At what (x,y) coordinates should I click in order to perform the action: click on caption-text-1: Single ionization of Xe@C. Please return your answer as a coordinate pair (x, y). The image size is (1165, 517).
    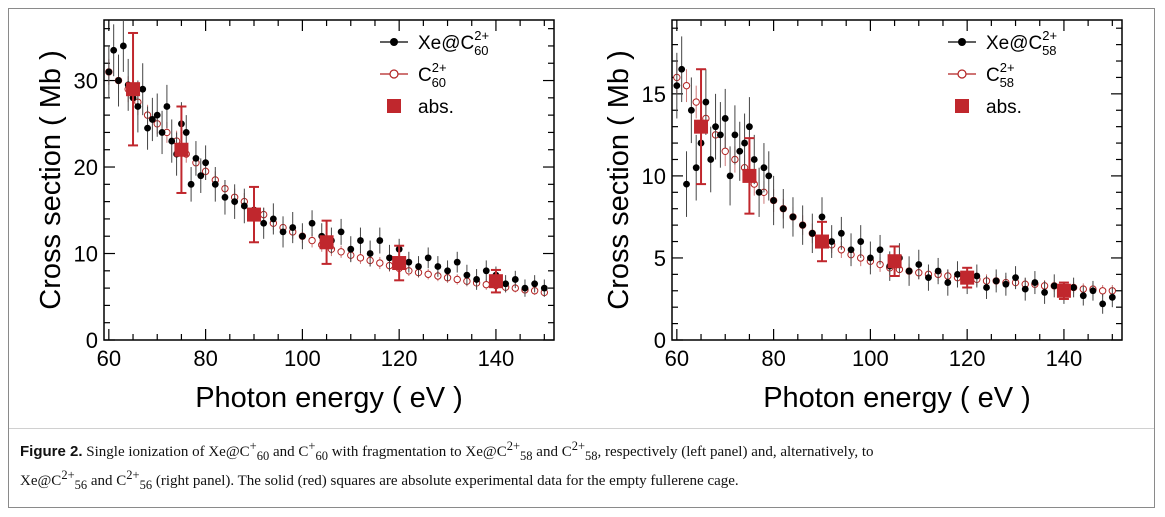
    Looking at the image, I should click on (166, 452).